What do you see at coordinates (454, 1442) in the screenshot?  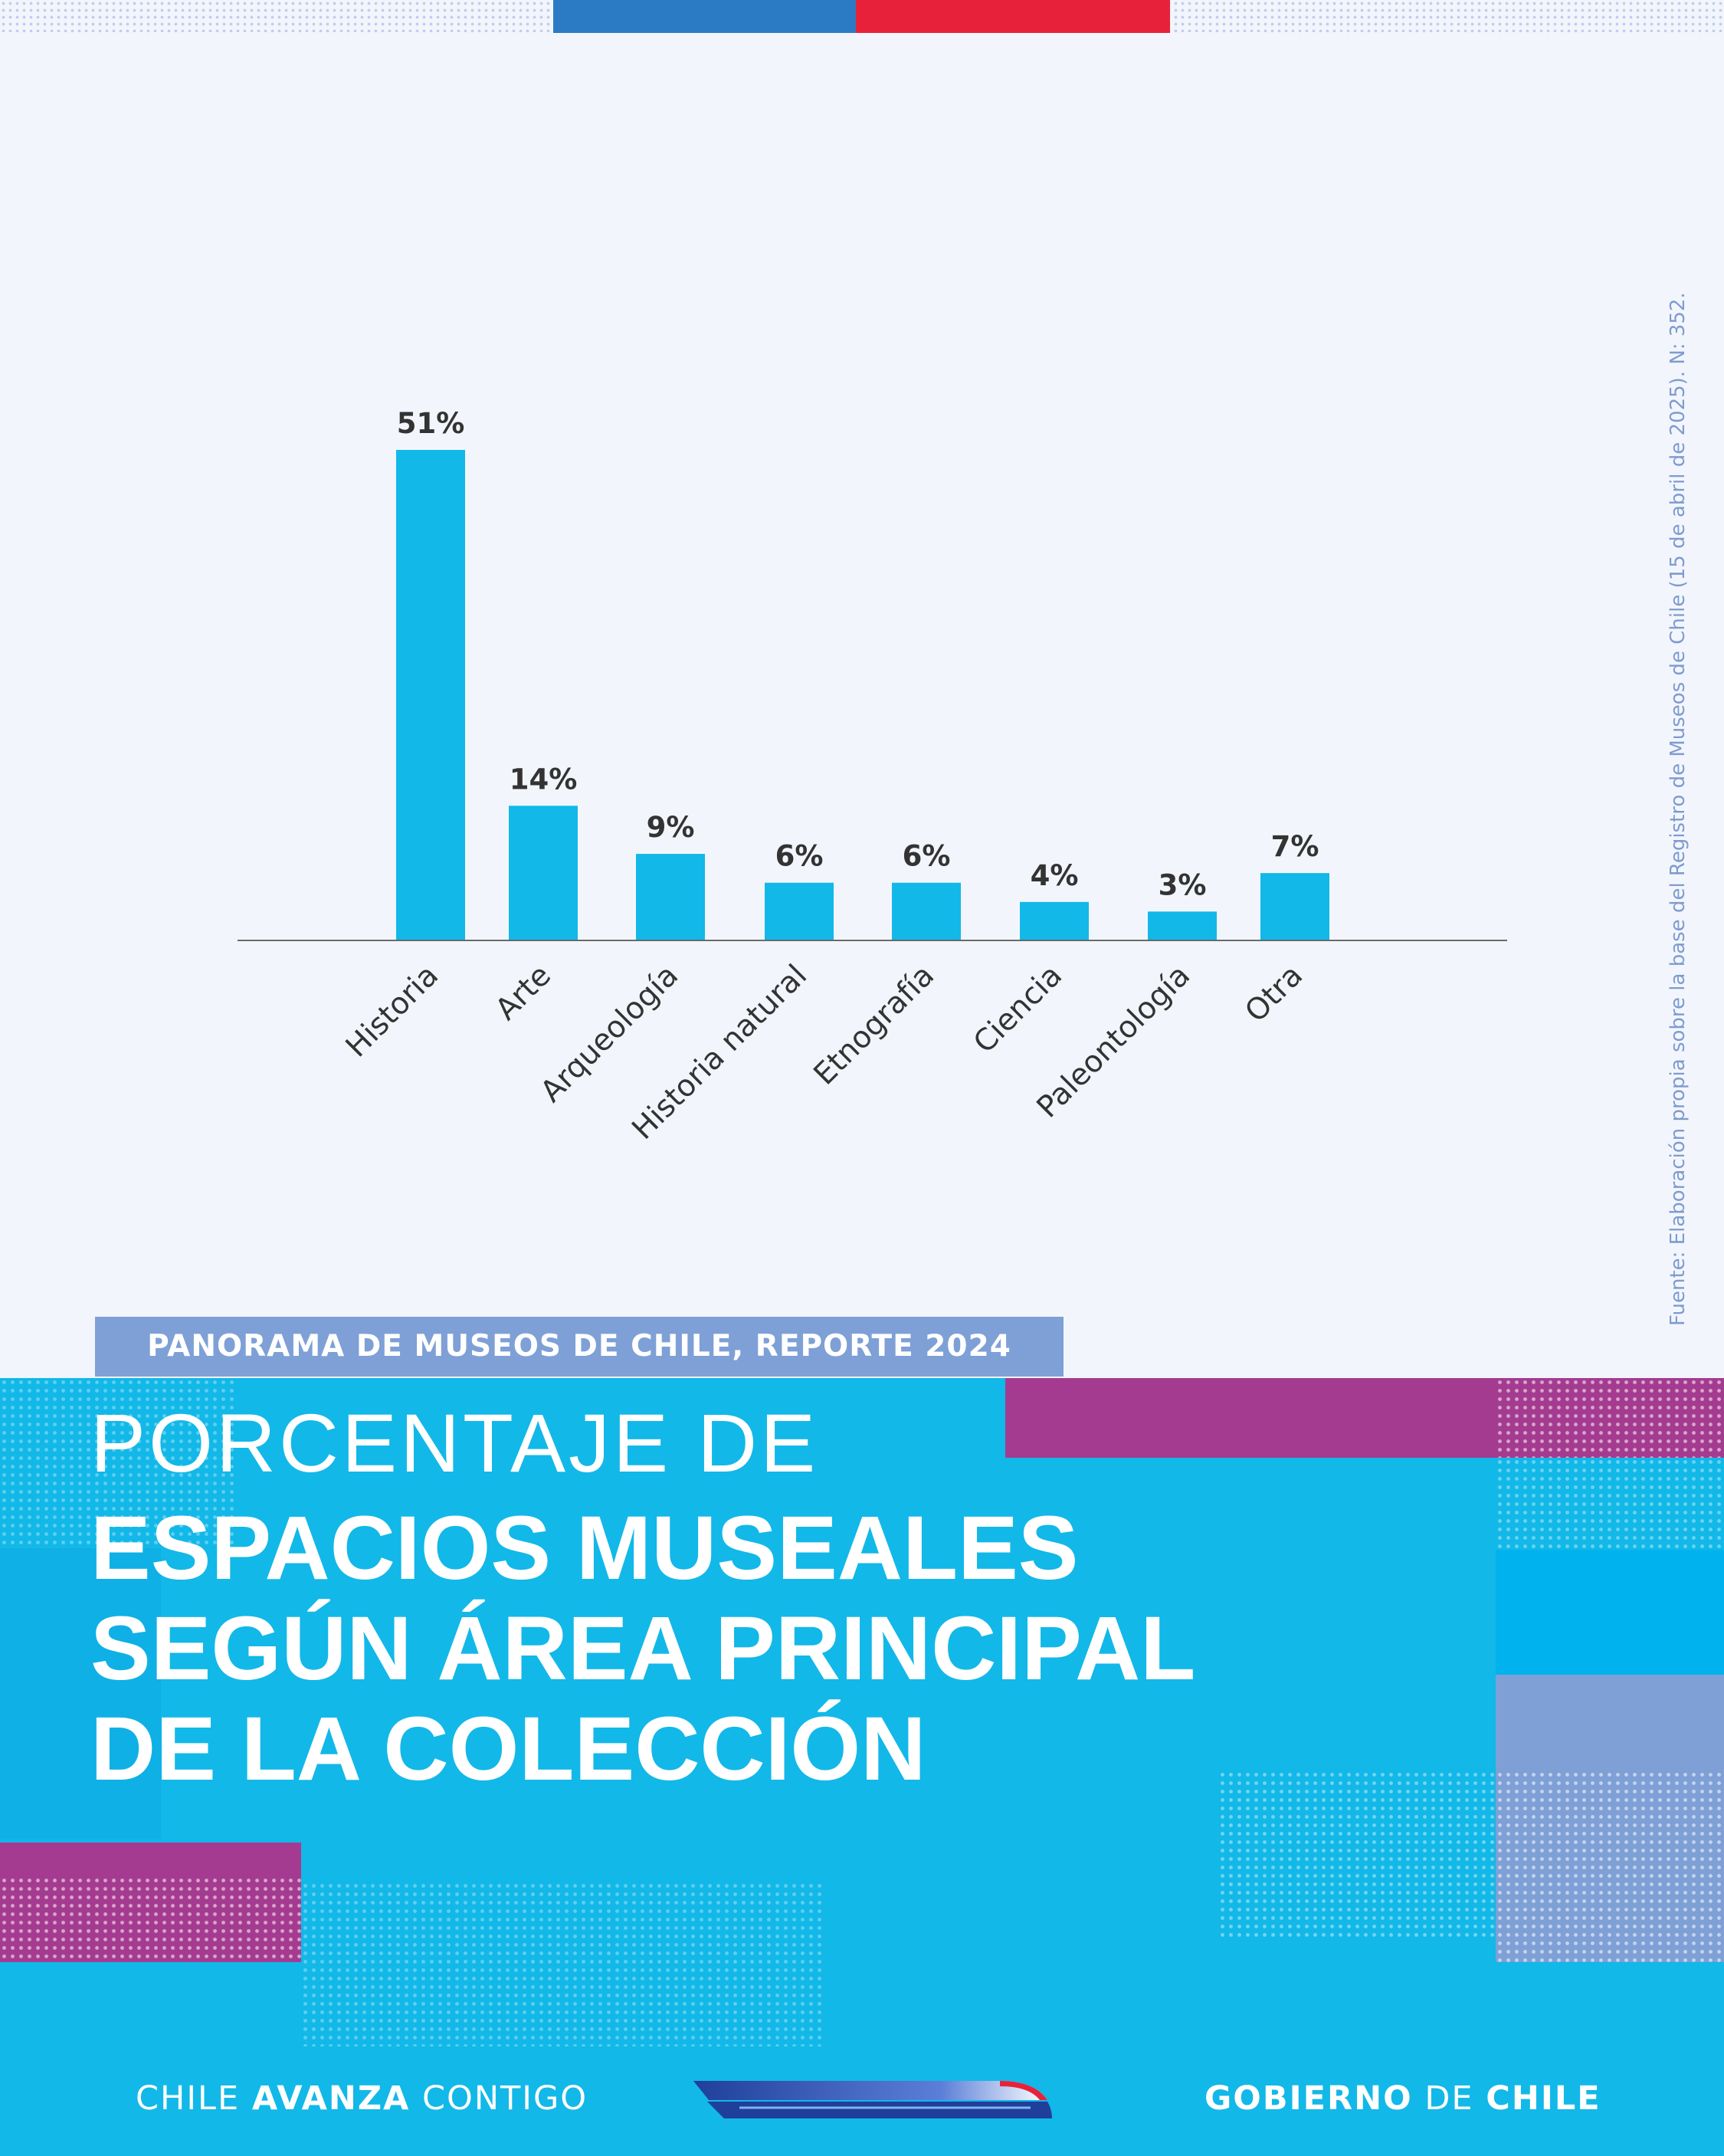 I see `title-line-1: PORCENTAJE DE` at bounding box center [454, 1442].